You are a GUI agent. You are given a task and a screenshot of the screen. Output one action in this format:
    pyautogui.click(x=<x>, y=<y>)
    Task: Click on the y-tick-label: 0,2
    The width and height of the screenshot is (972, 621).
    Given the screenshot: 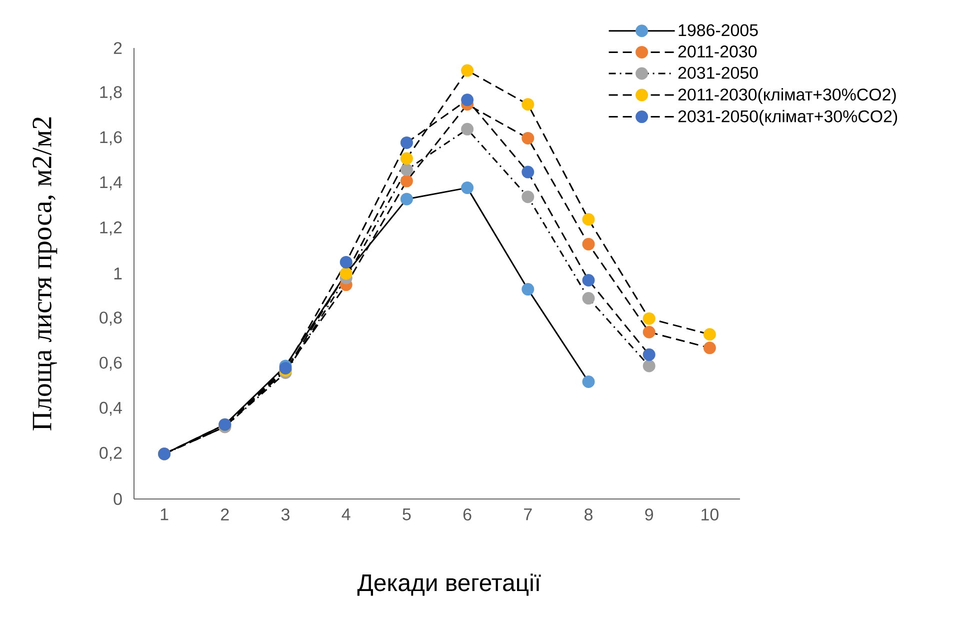 What is the action you would take?
    pyautogui.click(x=111, y=453)
    